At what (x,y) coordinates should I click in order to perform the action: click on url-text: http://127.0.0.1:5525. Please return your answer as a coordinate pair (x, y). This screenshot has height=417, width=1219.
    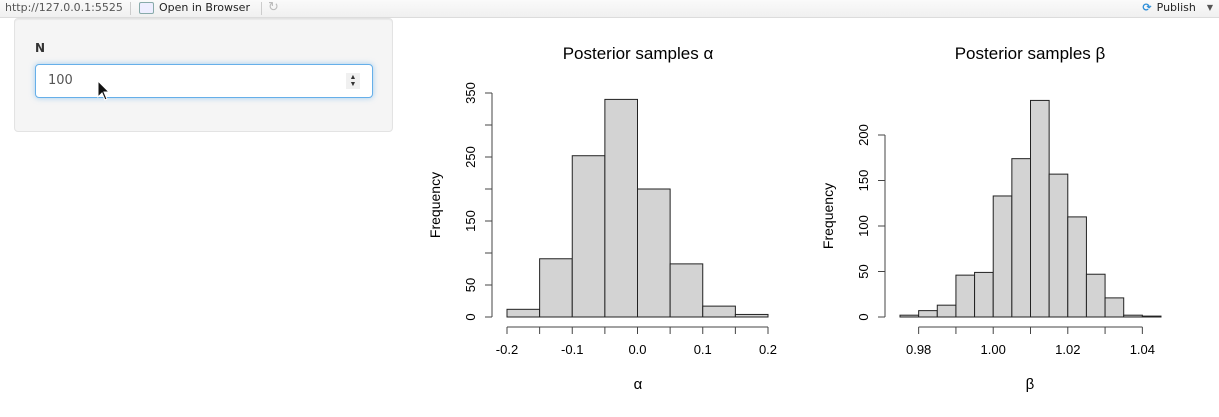
    Looking at the image, I should click on (64, 7).